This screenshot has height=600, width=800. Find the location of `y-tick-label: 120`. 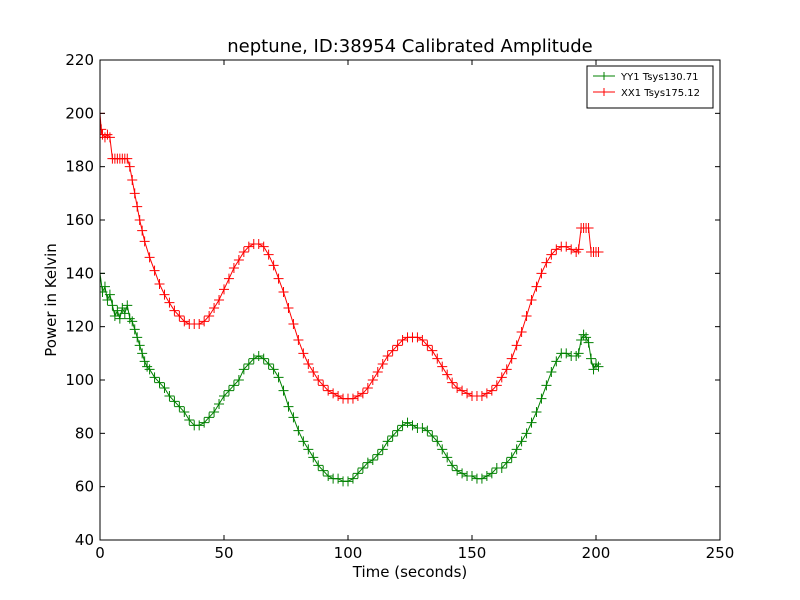

y-tick-label: 120 is located at coordinates (79, 327).